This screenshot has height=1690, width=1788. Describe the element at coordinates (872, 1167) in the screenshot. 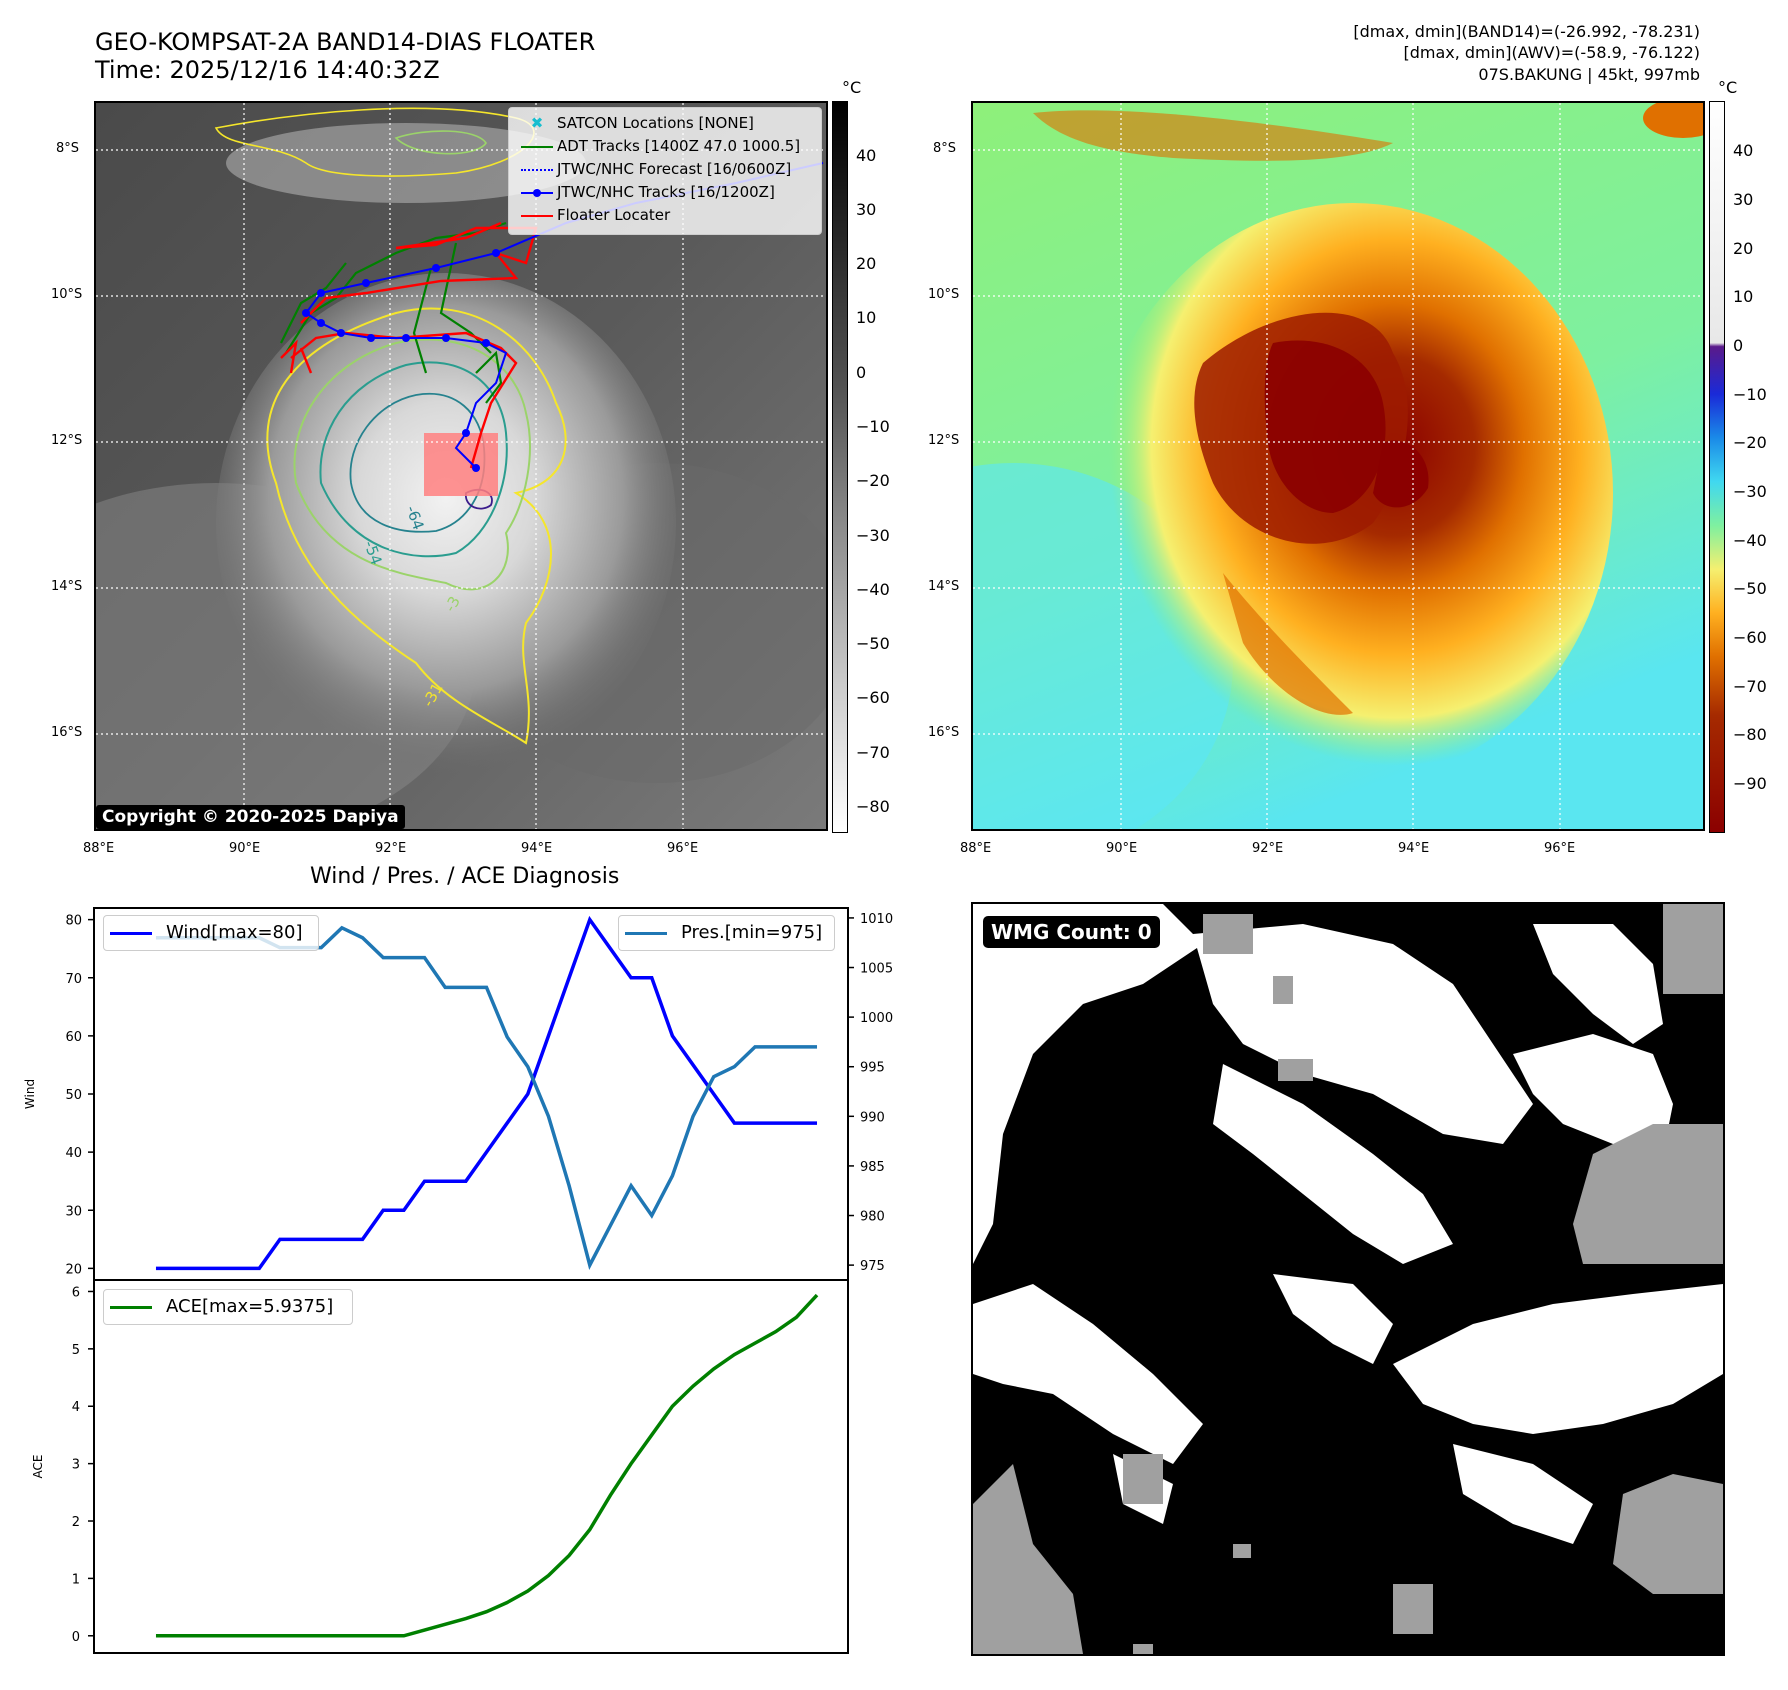

I see `pressure-ytick-label: 985` at that location.